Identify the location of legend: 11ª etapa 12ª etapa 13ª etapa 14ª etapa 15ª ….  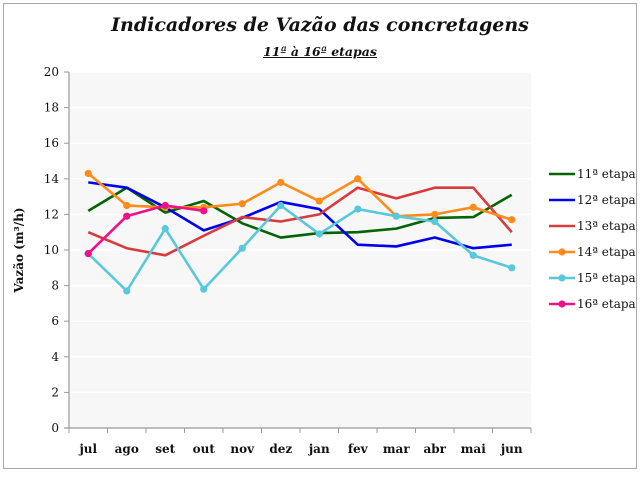
(592, 239).